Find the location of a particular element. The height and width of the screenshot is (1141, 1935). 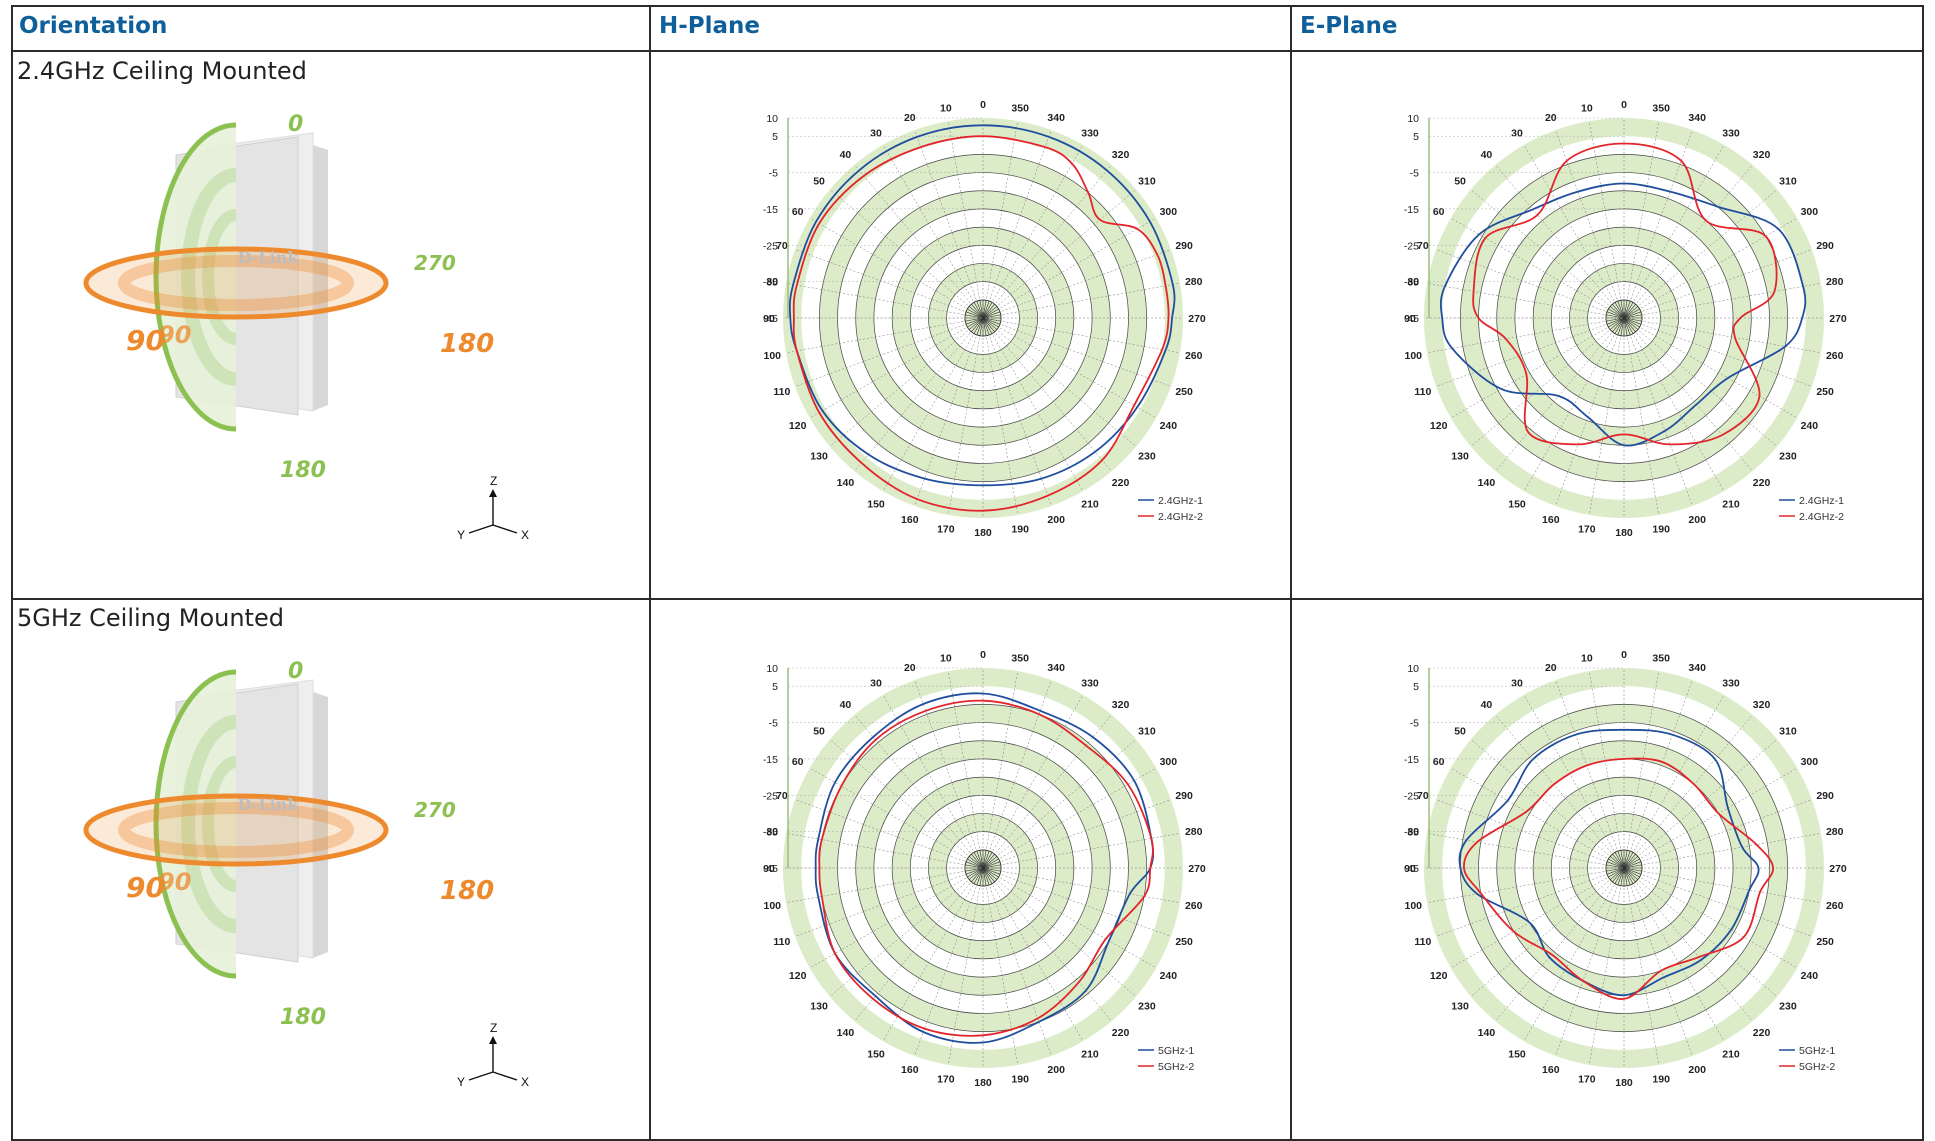

angle-tick-label: 200 is located at coordinates (1056, 1070).